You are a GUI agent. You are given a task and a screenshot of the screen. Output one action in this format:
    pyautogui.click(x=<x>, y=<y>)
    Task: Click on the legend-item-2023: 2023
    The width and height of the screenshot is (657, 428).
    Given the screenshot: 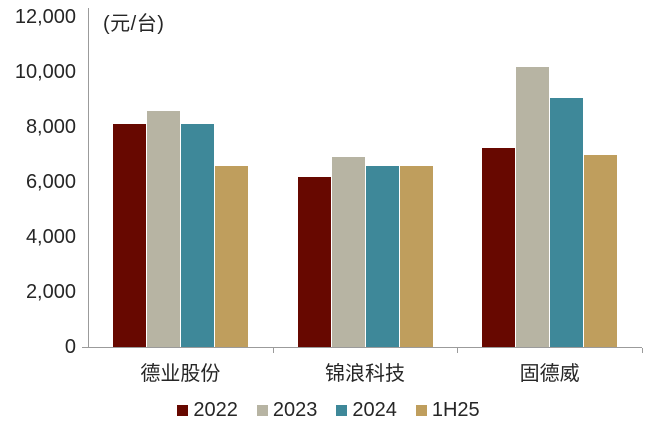 What is the action you would take?
    pyautogui.click(x=287, y=410)
    